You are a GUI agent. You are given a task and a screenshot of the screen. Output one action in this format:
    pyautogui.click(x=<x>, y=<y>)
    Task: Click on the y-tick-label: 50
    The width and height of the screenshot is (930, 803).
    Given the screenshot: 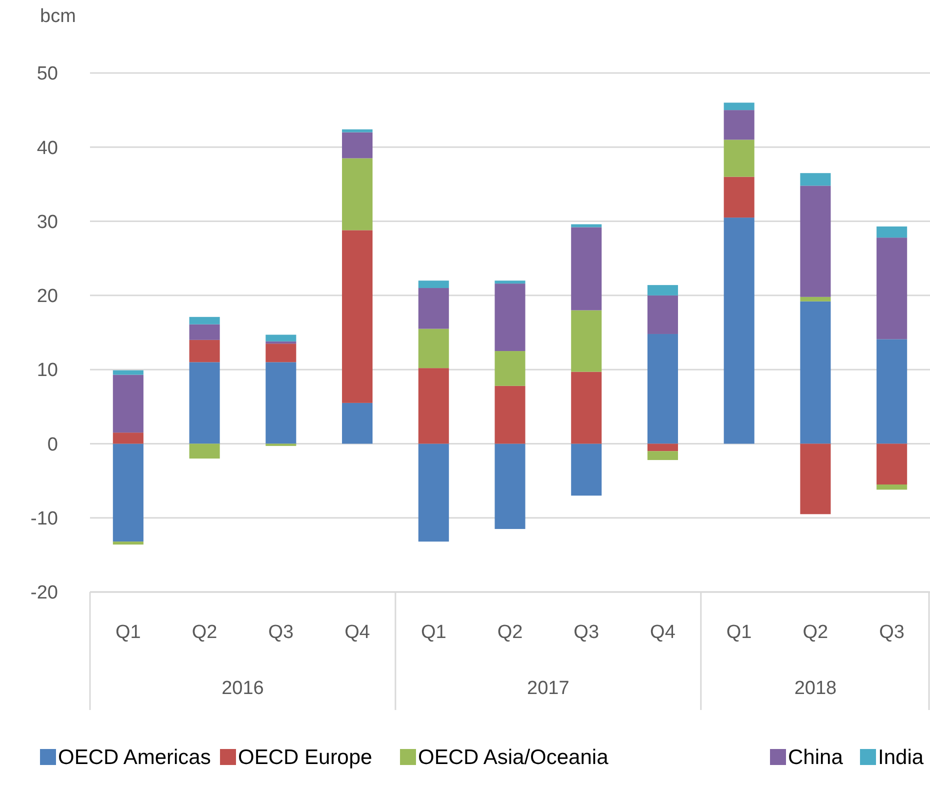 What is the action you would take?
    pyautogui.click(x=47, y=74)
    